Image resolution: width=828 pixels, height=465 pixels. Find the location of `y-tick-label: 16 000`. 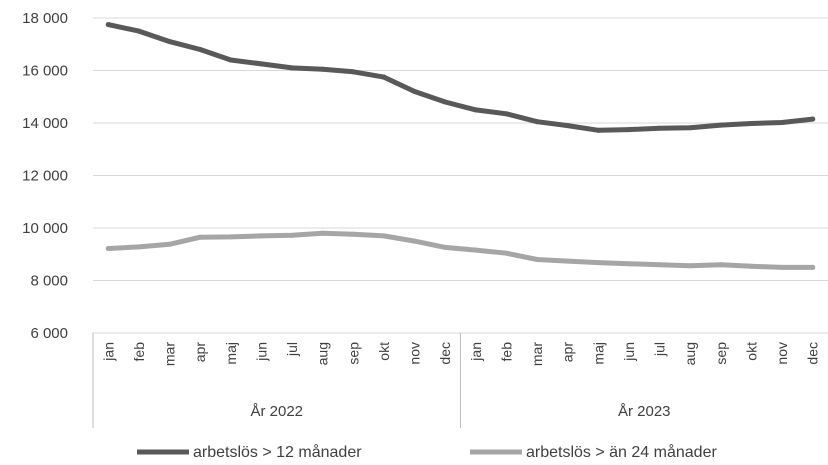

y-tick-label: 16 000 is located at coordinates (45, 71).